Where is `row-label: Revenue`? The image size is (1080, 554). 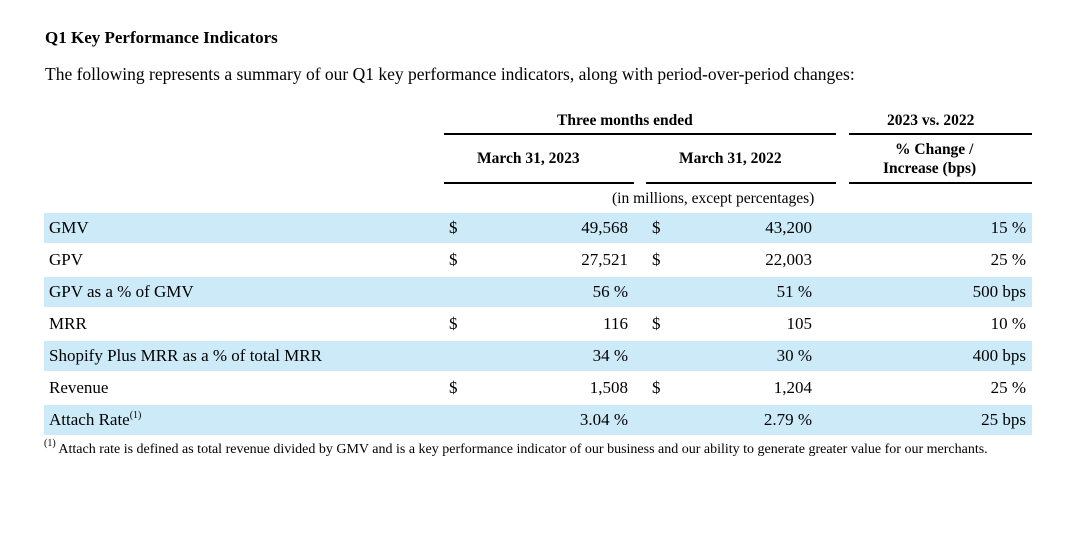
row-label: Revenue is located at coordinates (79, 387).